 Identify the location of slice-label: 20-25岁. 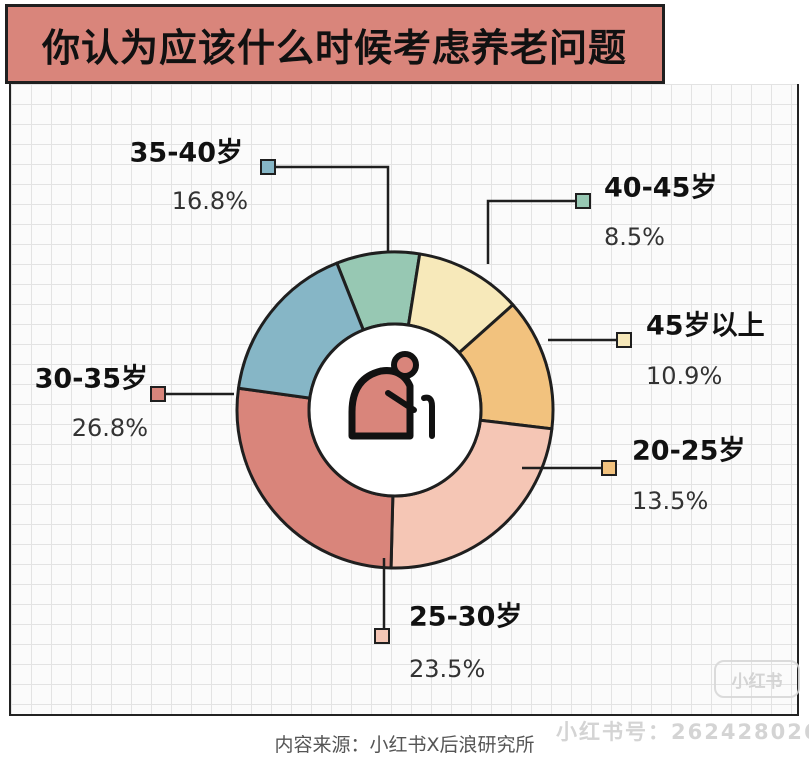
(688, 451).